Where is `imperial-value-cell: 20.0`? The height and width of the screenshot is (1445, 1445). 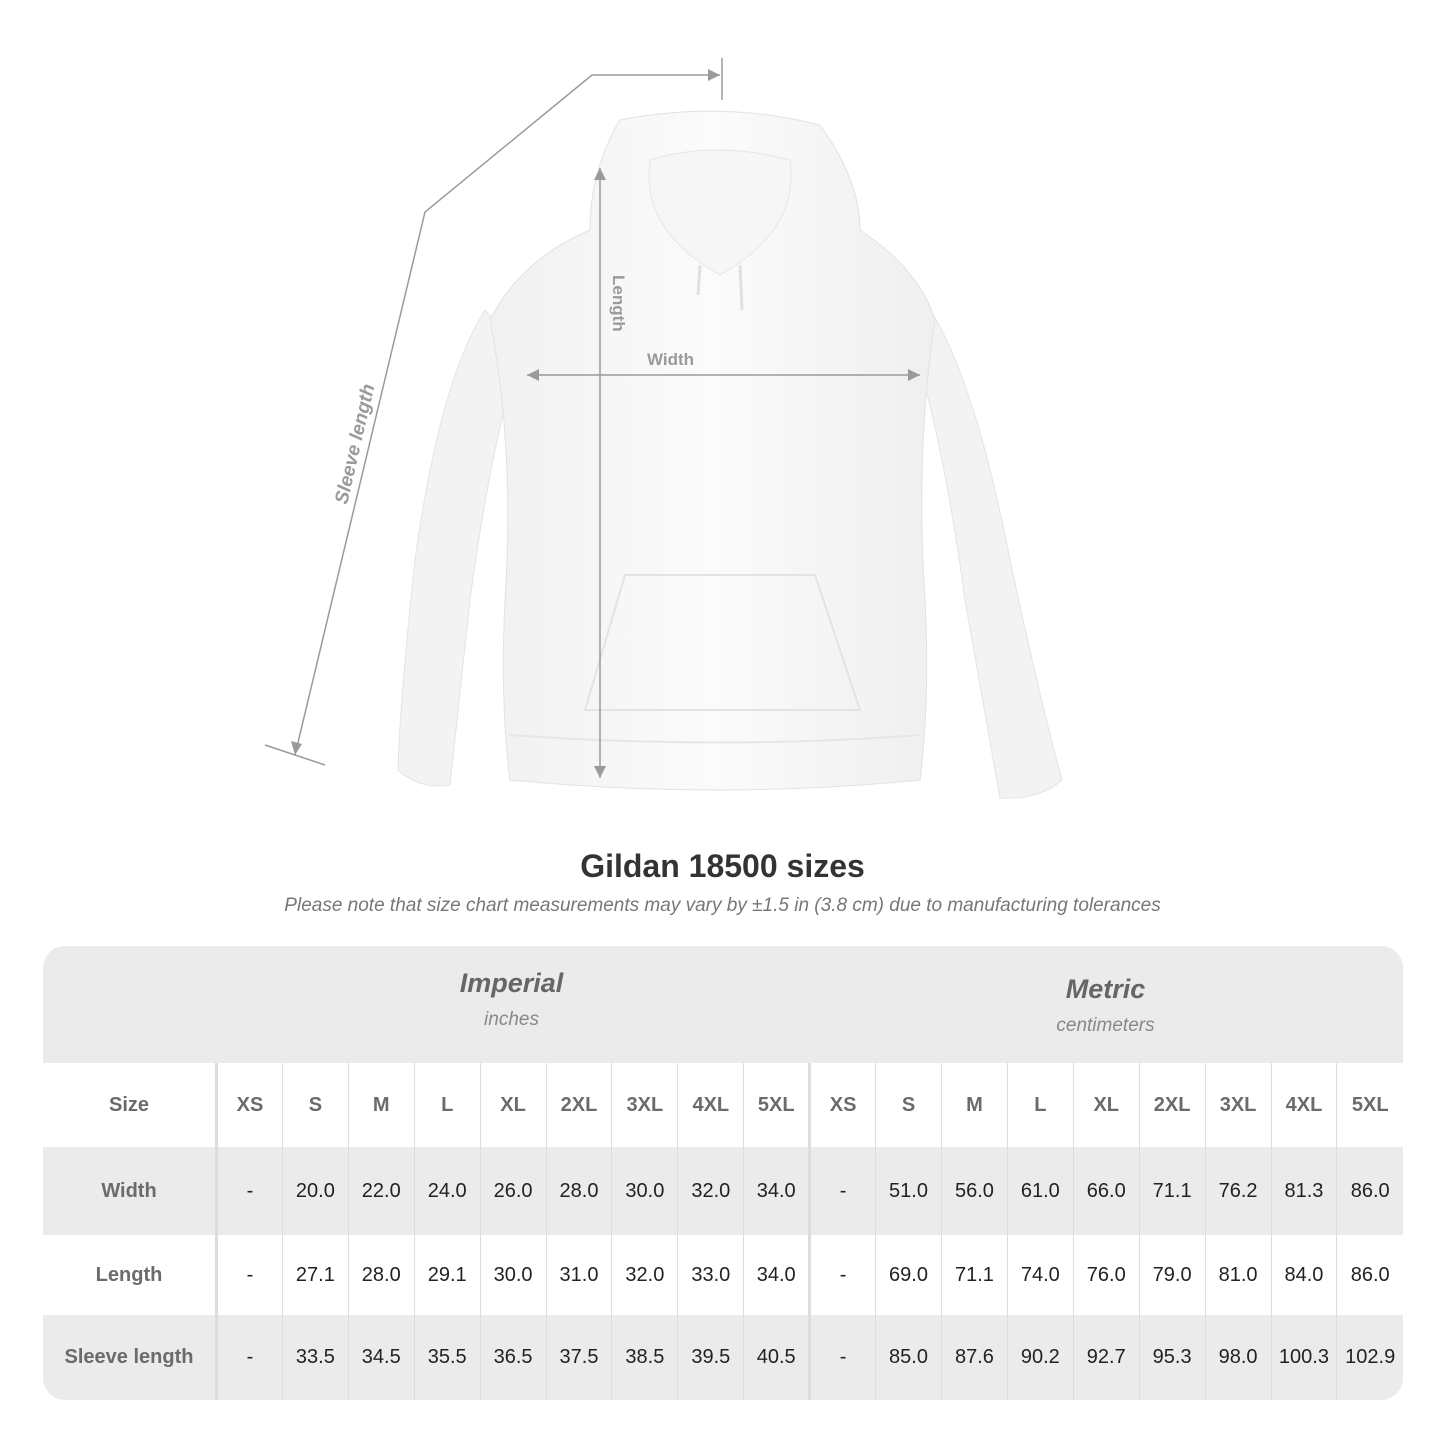
imperial-value-cell: 20.0 is located at coordinates (315, 1191).